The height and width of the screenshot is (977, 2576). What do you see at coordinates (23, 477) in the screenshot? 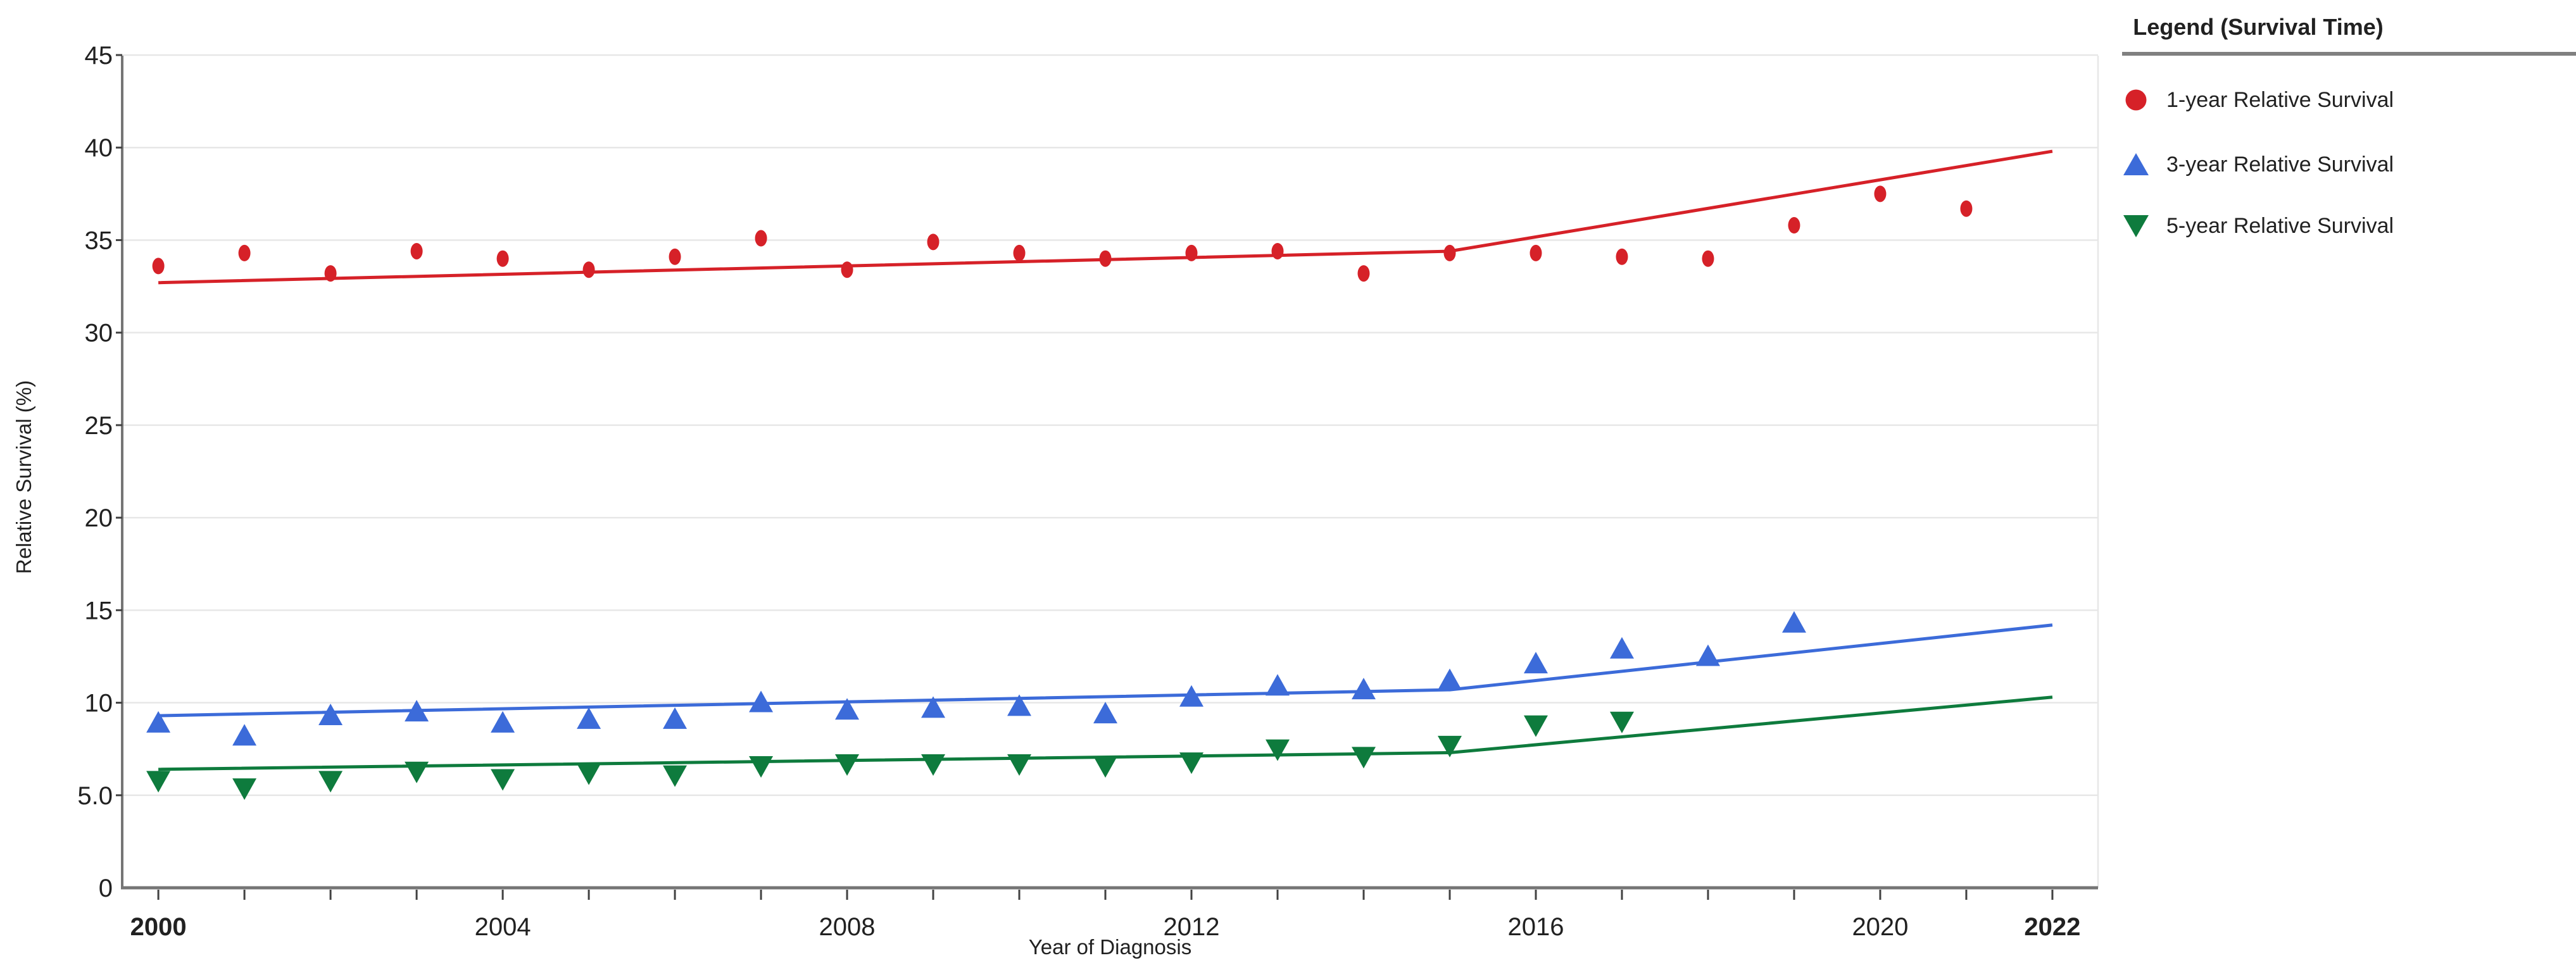
I see `y-axis-title: Relative Survival (%)` at bounding box center [23, 477].